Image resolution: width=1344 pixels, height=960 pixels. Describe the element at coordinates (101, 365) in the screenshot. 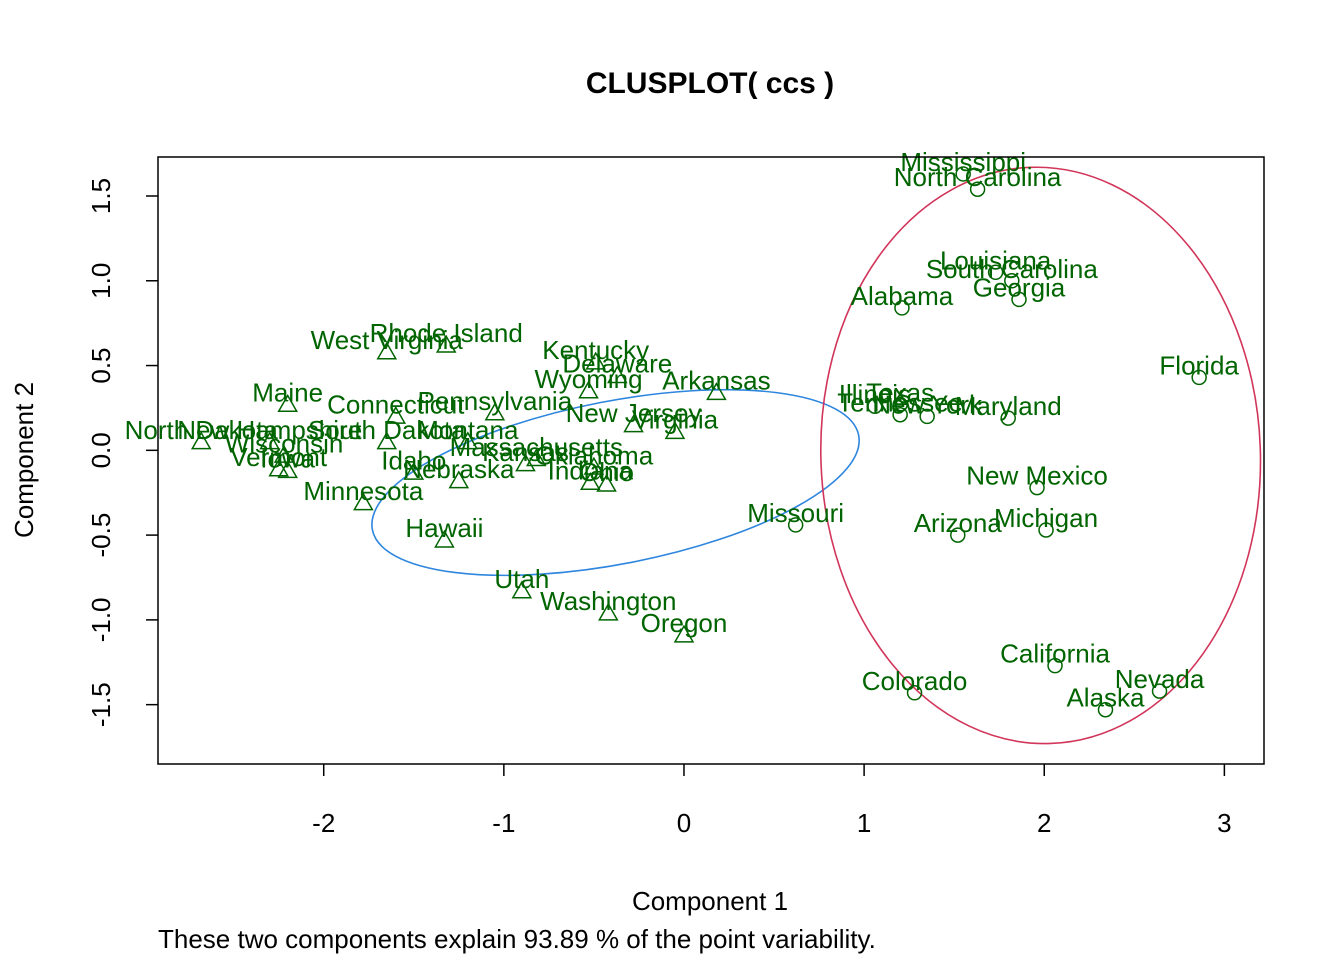

I see `y-tick-label: 0.5` at that location.